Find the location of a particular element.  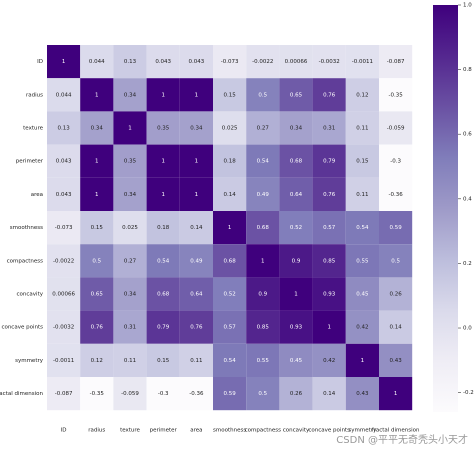

cell-label: 0.49 is located at coordinates (196, 261).